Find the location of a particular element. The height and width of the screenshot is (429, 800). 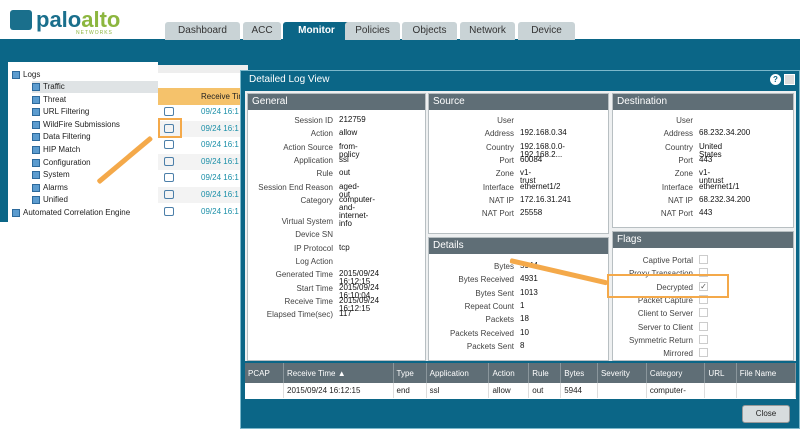

column-header: Severity is located at coordinates (622, 373).